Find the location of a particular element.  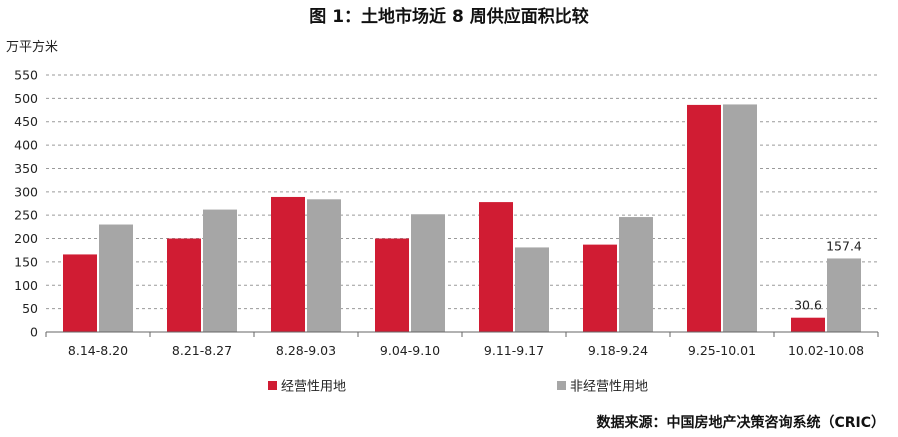

y-tick-label: 300 is located at coordinates (26, 191).